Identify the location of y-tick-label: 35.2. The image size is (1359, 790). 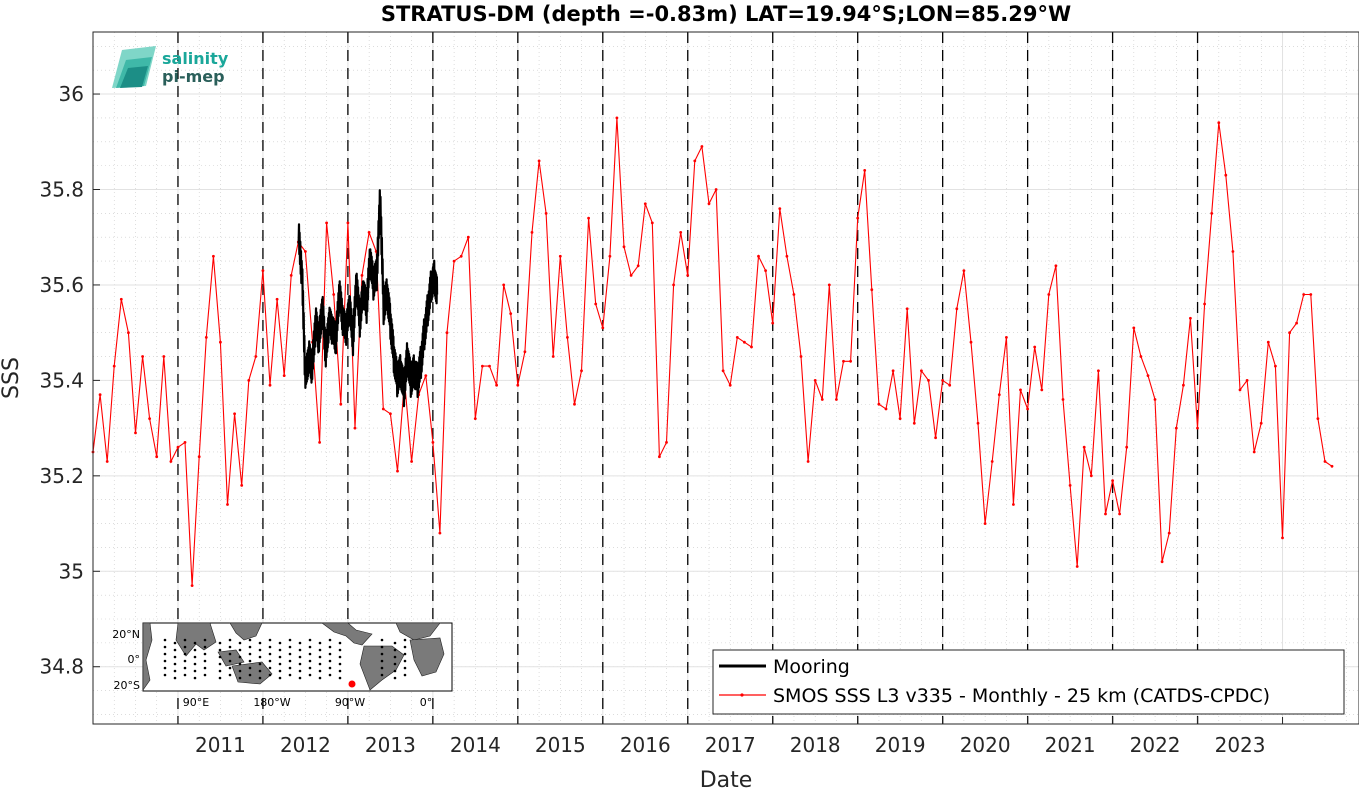
(61, 476).